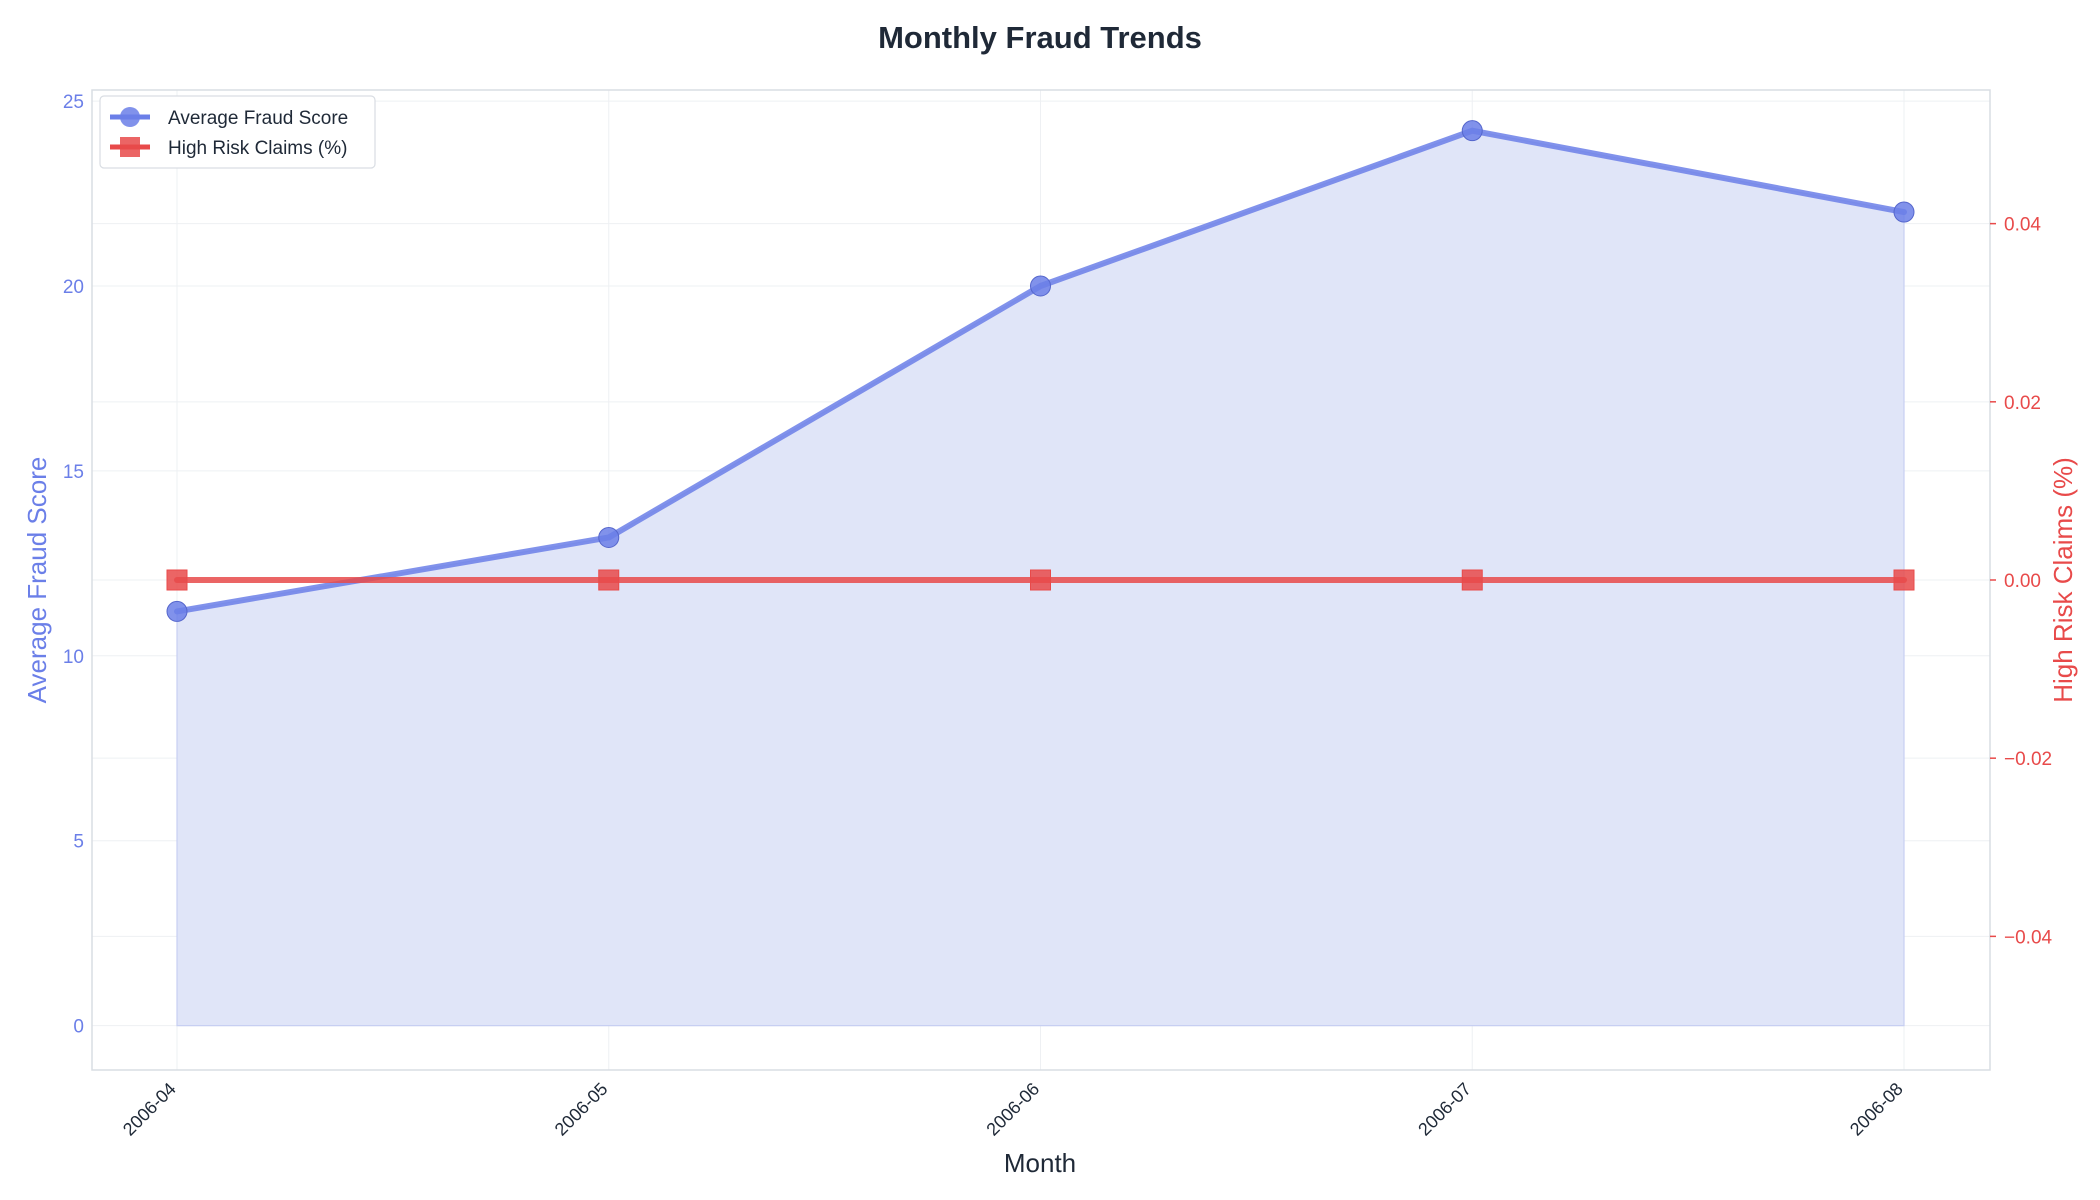  I want to click on legend-box, so click(237, 132).